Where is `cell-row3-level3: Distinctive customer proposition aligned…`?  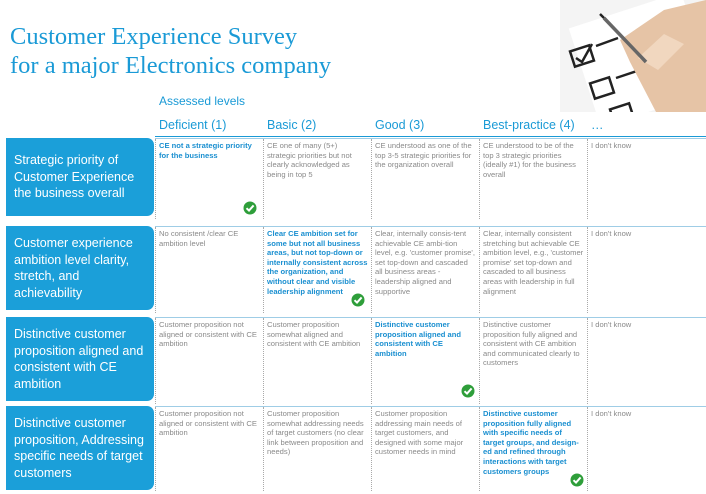 cell-row3-level3: Distinctive customer proposition aligned… is located at coordinates (425, 361).